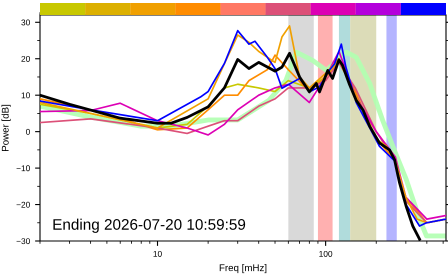 The image size is (448, 275). I want to click on y-tick-label: 10, so click(26, 95).